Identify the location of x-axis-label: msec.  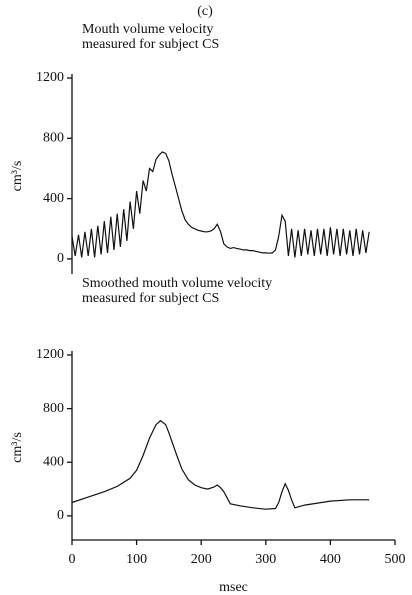
(233, 587).